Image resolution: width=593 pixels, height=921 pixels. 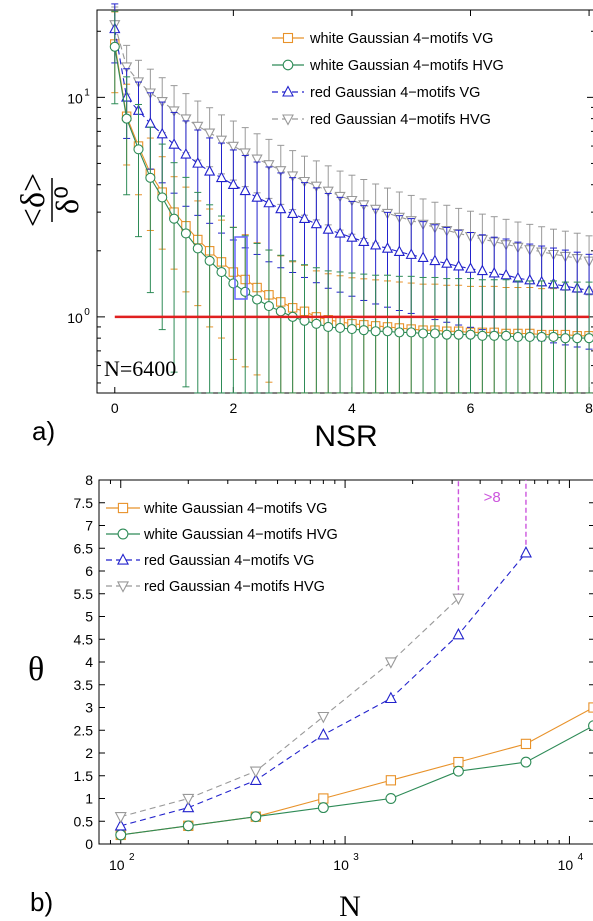 I want to click on y-tick-label: 3, so click(x=89, y=708).